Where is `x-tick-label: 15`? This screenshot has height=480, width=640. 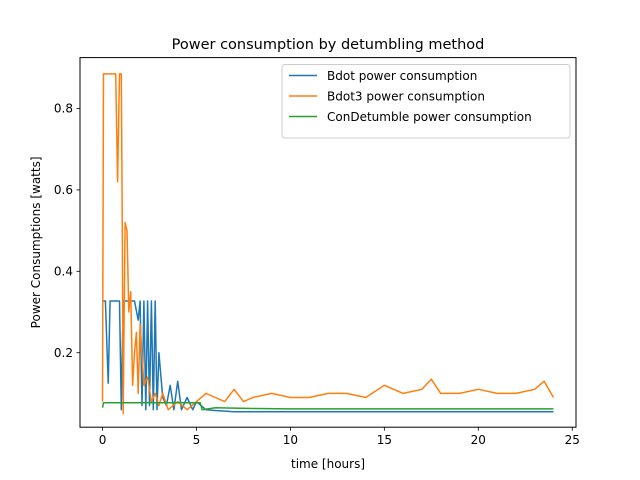 x-tick-label: 15 is located at coordinates (384, 440).